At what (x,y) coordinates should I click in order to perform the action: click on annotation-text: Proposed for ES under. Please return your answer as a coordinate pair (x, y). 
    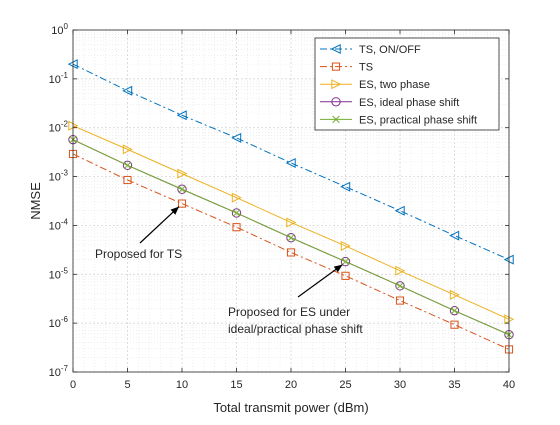
    Looking at the image, I should click on (289, 312).